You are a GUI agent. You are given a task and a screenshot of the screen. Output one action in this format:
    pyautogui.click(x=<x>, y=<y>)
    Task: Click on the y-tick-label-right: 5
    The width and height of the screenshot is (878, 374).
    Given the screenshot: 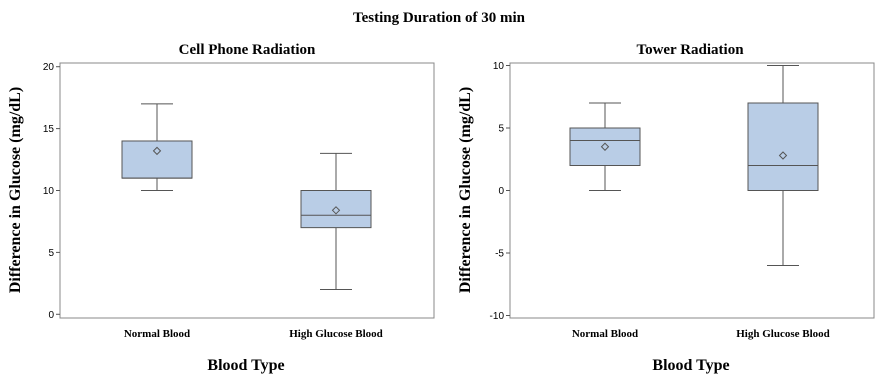 What is the action you would take?
    pyautogui.click(x=501, y=129)
    